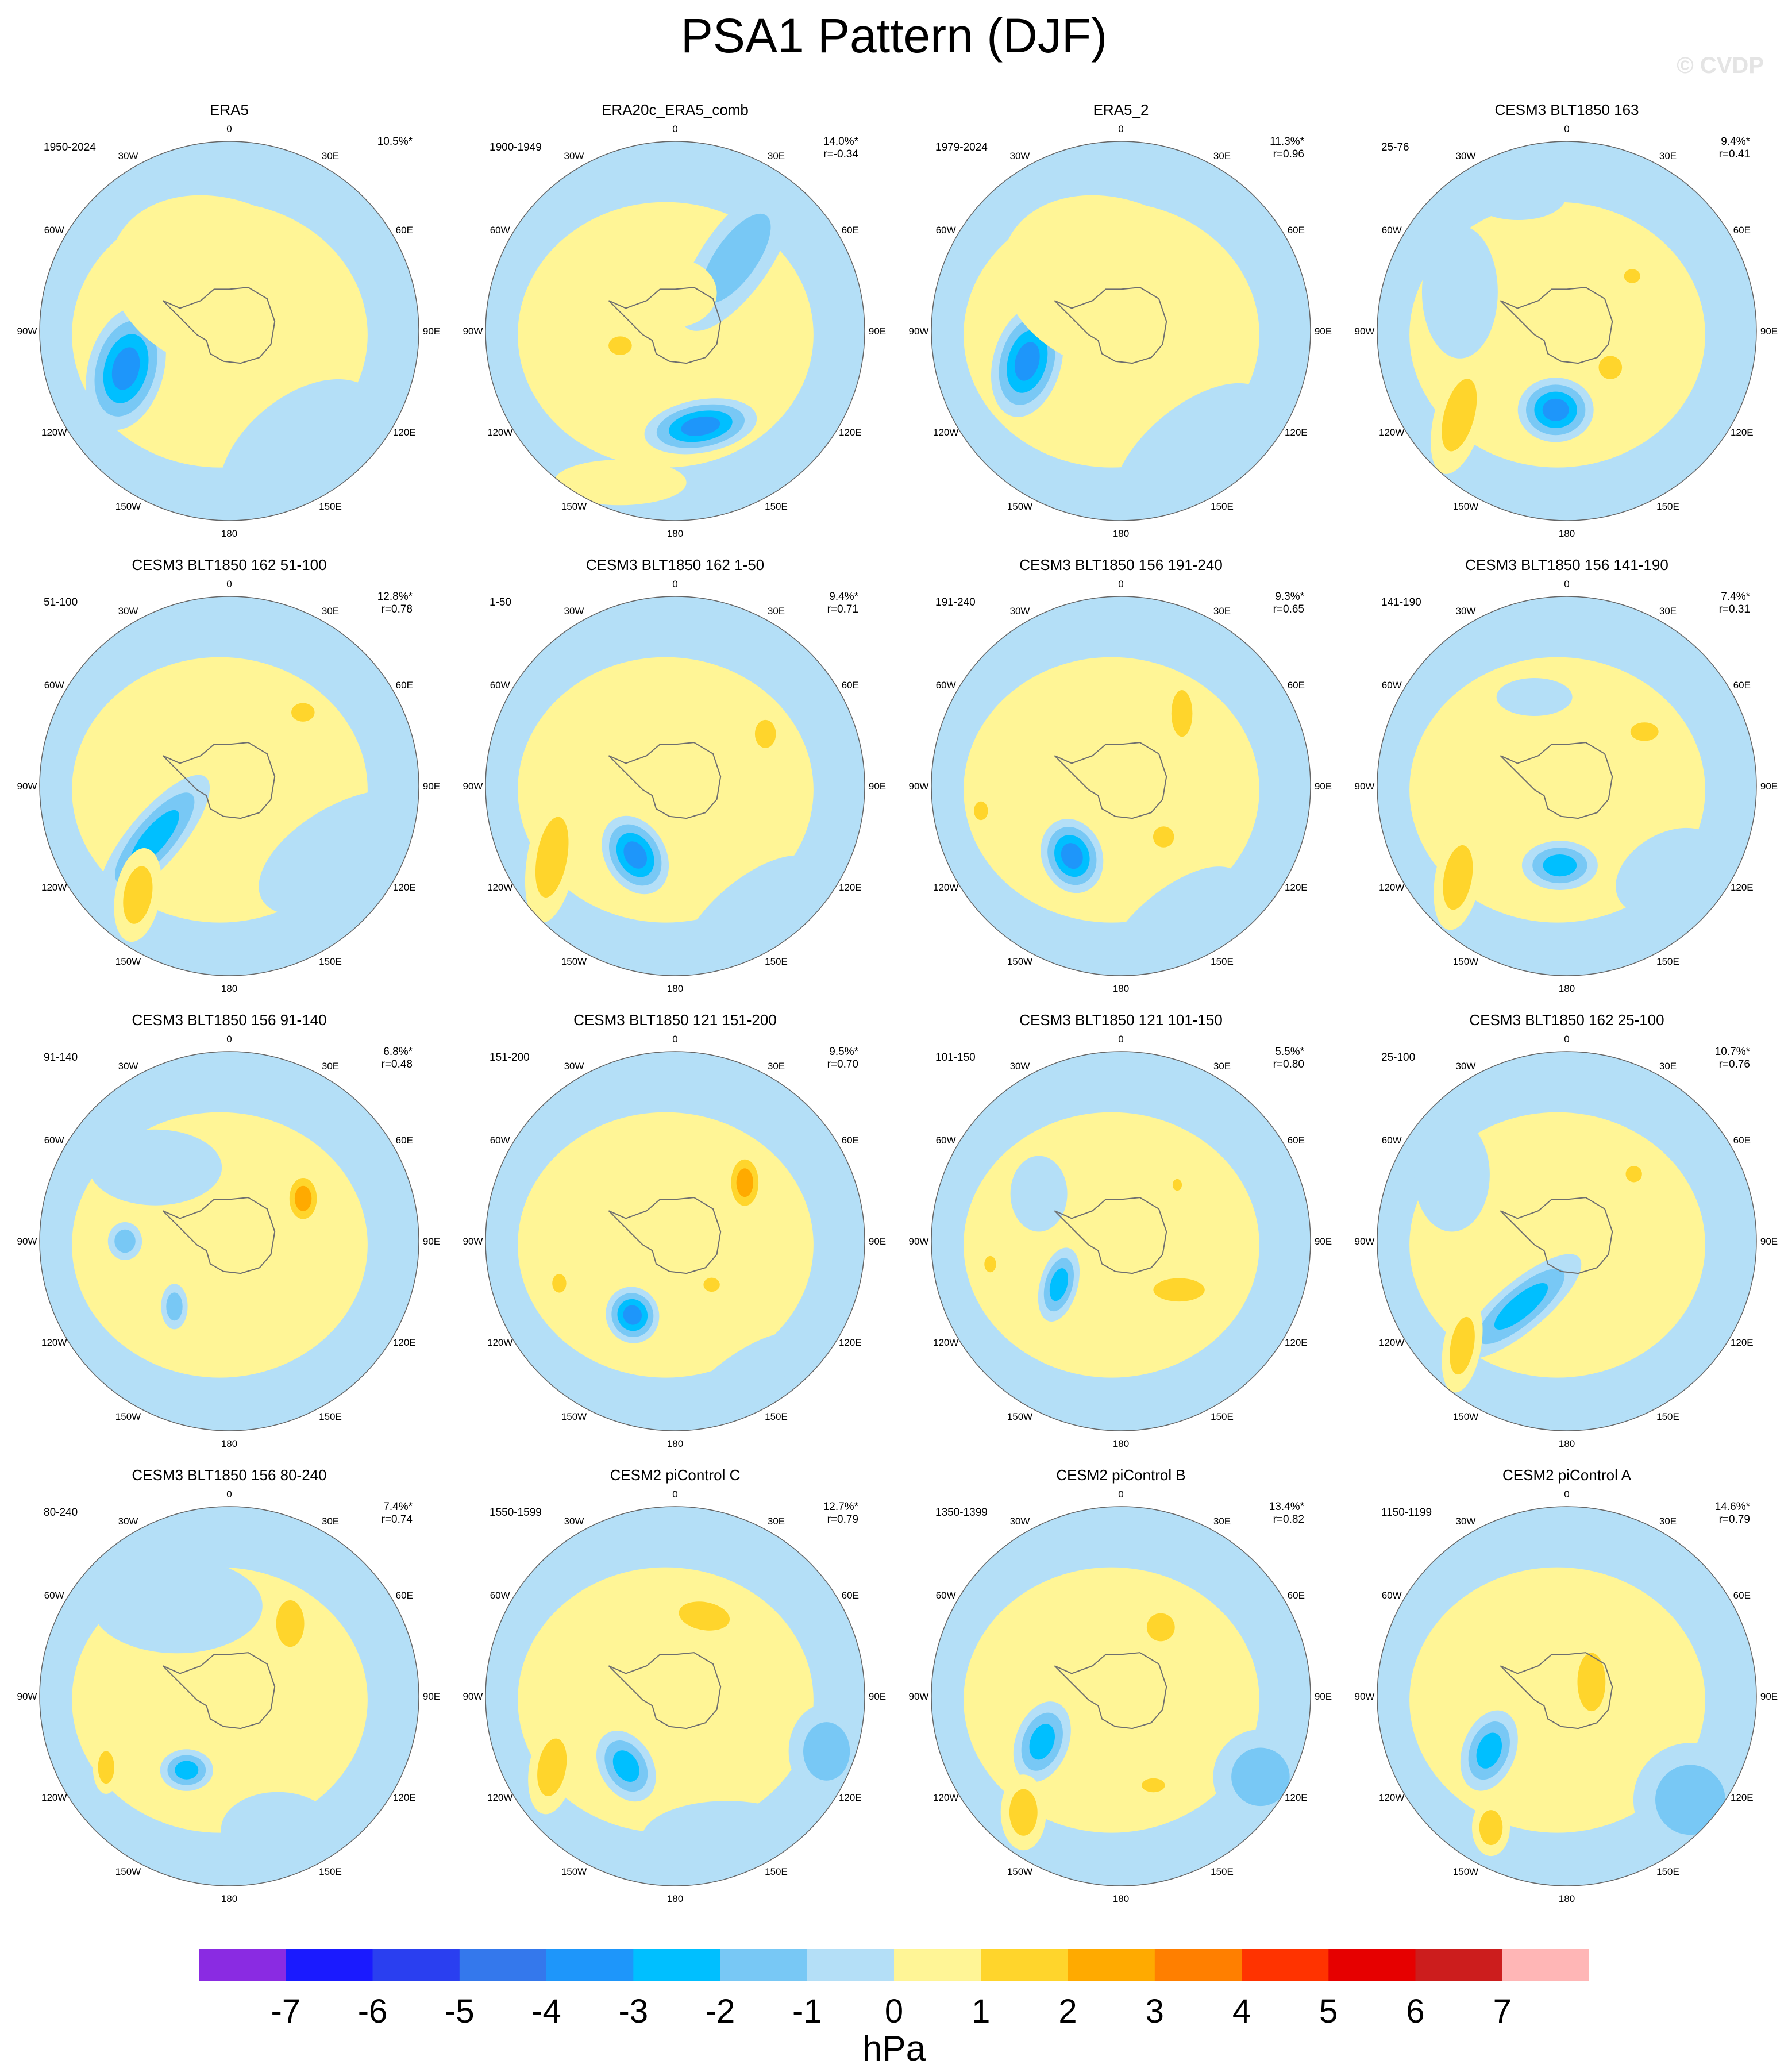 The width and height of the screenshot is (1788, 2072). I want to click on colorbar-tick-label: -1, so click(807, 2011).